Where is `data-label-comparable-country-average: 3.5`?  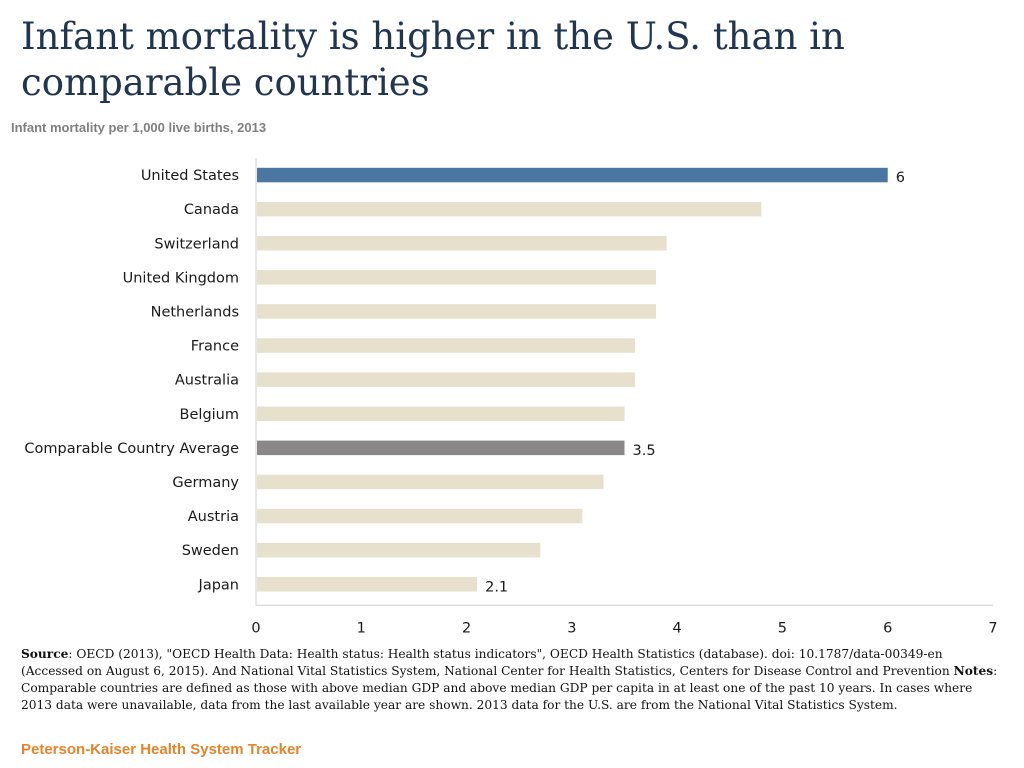 data-label-comparable-country-average: 3.5 is located at coordinates (644, 451).